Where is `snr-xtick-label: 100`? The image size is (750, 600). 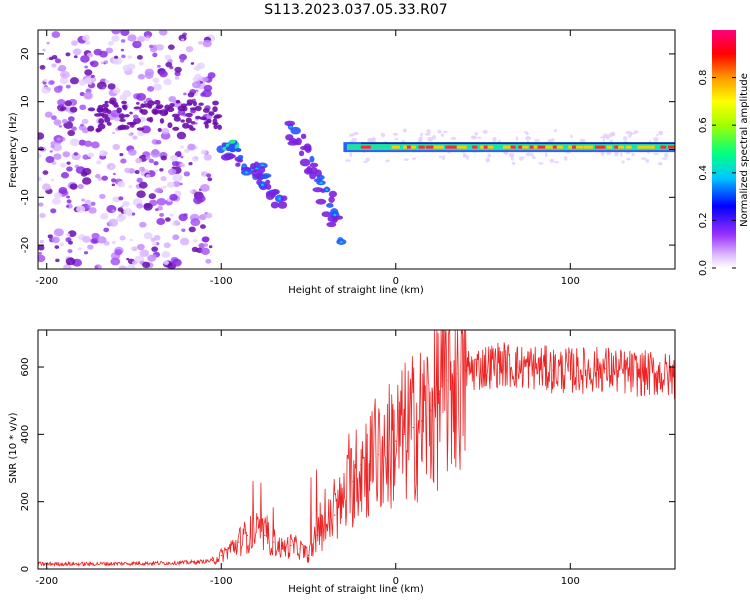 snr-xtick-label: 100 is located at coordinates (570, 581).